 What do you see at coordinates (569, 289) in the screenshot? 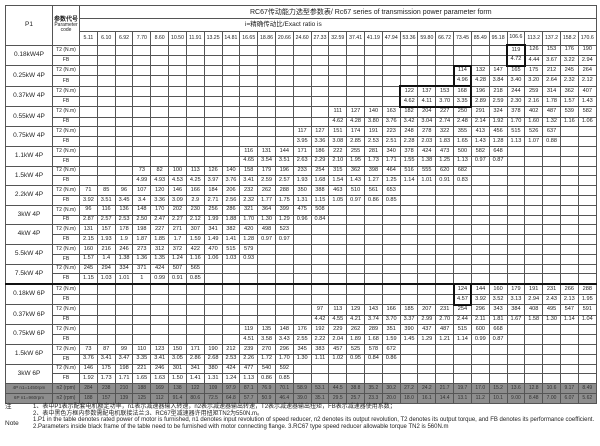
I see `torque-cell: 266` at bounding box center [569, 289].